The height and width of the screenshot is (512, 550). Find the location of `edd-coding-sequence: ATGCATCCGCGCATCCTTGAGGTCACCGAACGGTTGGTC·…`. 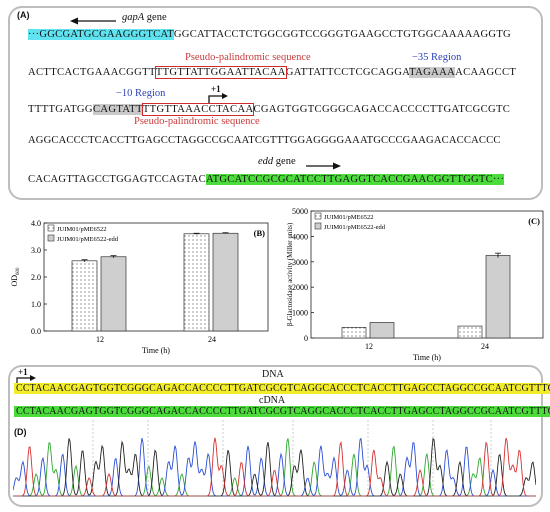

edd-coding-sequence: ATGCATCCGCGCATCCTTGAGGTCACCGAACGGTTGGTC·… is located at coordinates (355, 179).